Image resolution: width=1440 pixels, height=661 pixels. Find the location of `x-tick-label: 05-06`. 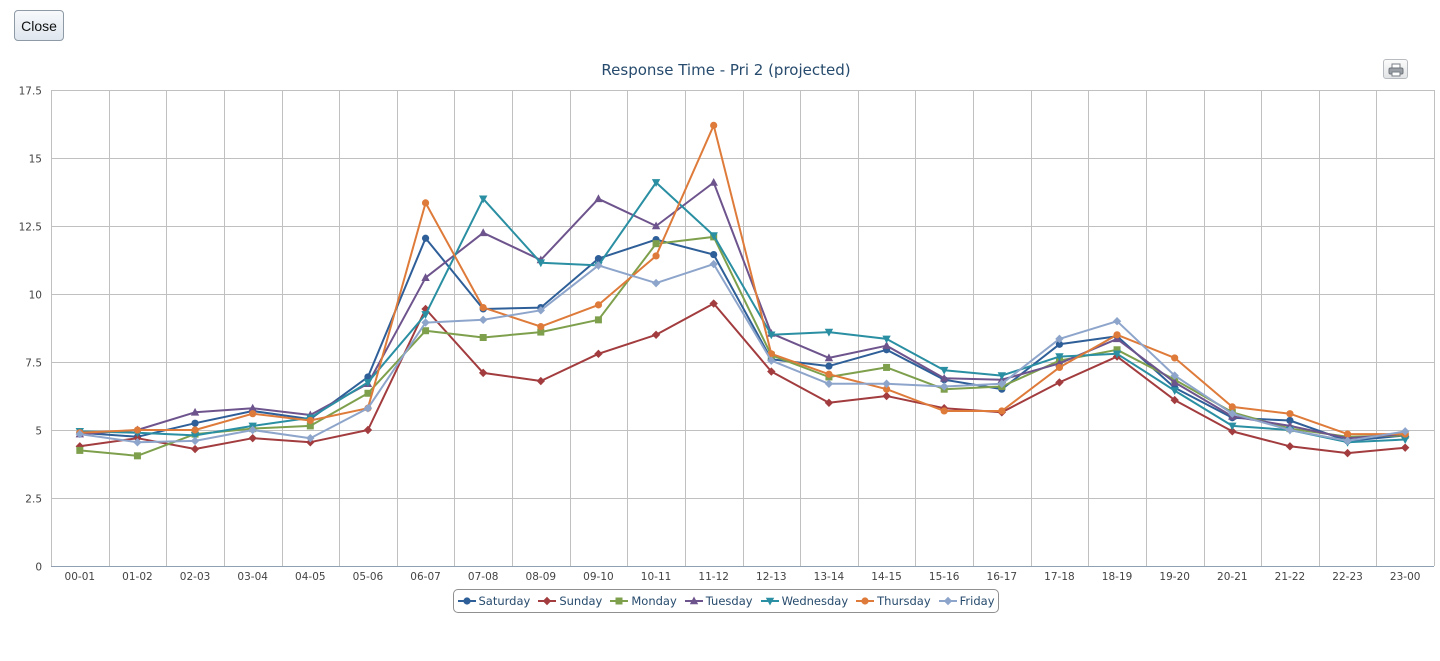

x-tick-label: 05-06 is located at coordinates (368, 577).